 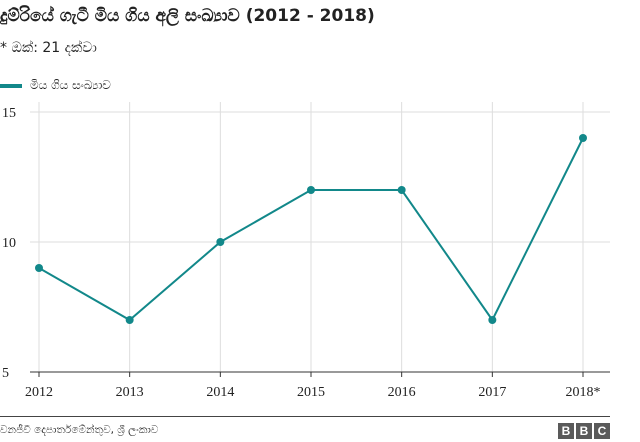 What do you see at coordinates (79, 430) in the screenshot?
I see `source-text: වනජීවී දෙපාර්තමේන්තුව, ශ්‍රී ලංකාව` at bounding box center [79, 430].